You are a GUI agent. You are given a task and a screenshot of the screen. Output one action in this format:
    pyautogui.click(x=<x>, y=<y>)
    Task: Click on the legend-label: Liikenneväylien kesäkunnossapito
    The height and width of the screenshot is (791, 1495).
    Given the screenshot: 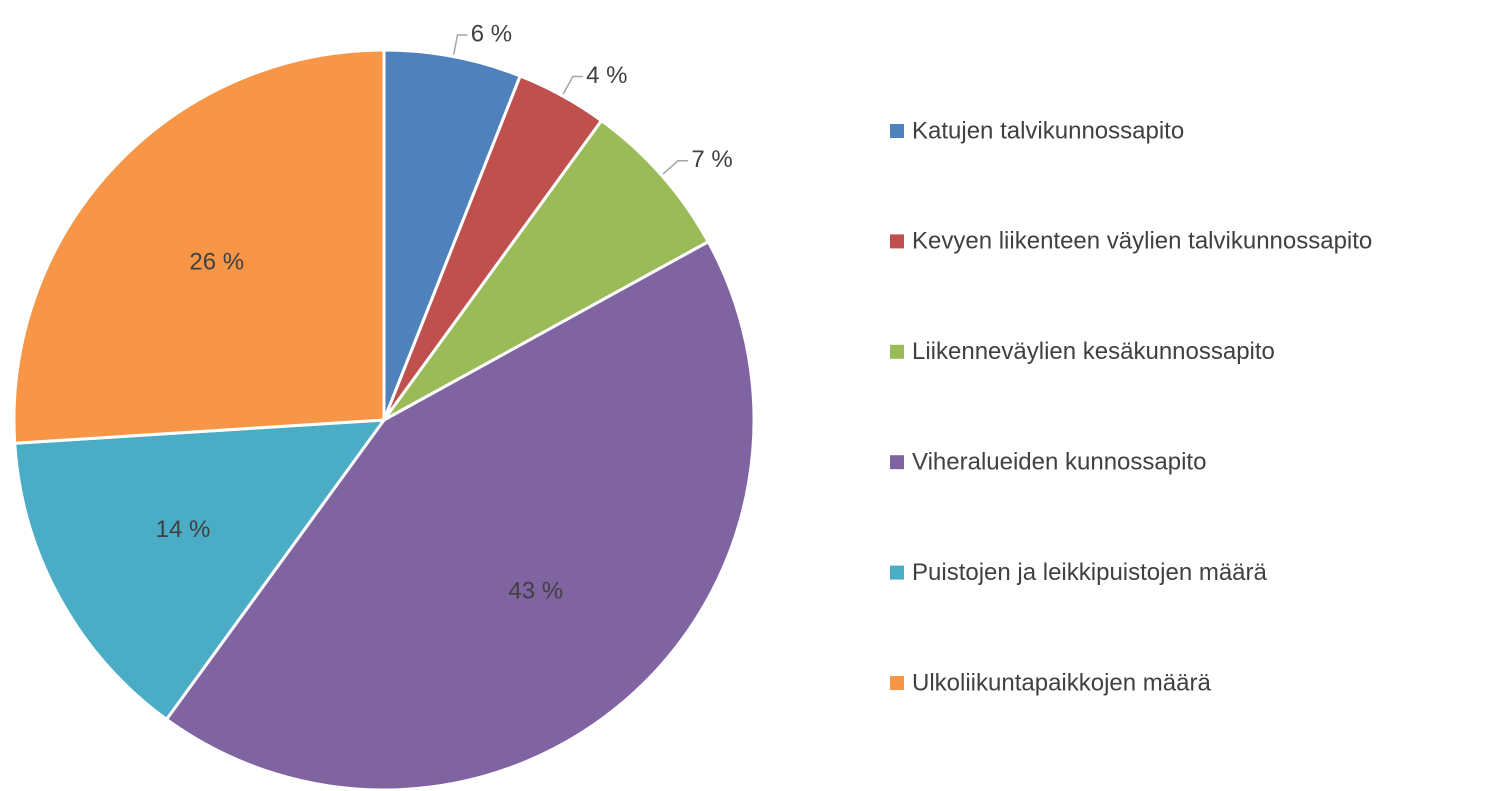 What is the action you would take?
    pyautogui.click(x=1093, y=351)
    